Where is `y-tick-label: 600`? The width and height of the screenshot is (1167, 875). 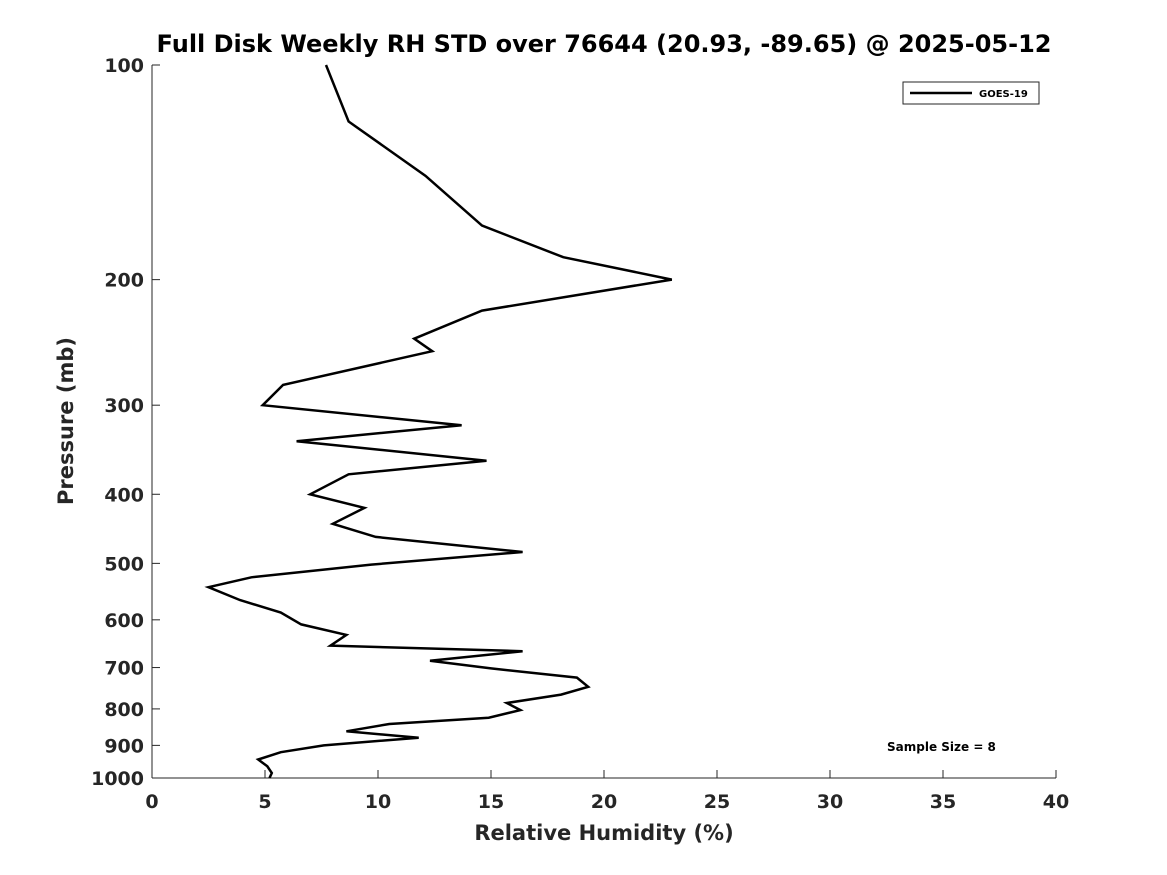 y-tick-label: 600 is located at coordinates (124, 621).